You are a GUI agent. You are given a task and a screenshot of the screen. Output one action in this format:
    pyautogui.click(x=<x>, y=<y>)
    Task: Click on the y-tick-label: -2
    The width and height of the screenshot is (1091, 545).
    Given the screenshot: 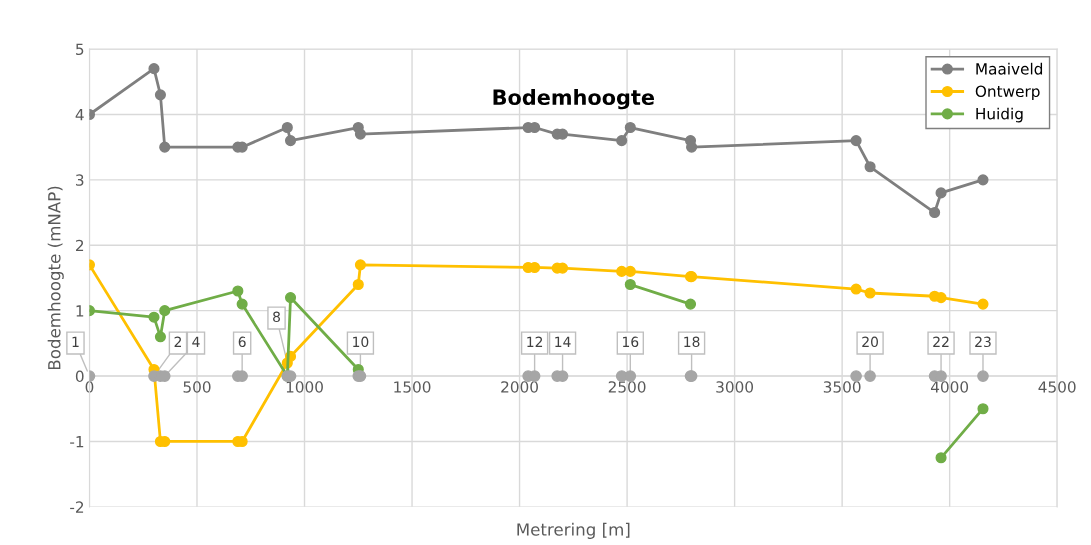 What is the action you would take?
    pyautogui.click(x=77, y=507)
    